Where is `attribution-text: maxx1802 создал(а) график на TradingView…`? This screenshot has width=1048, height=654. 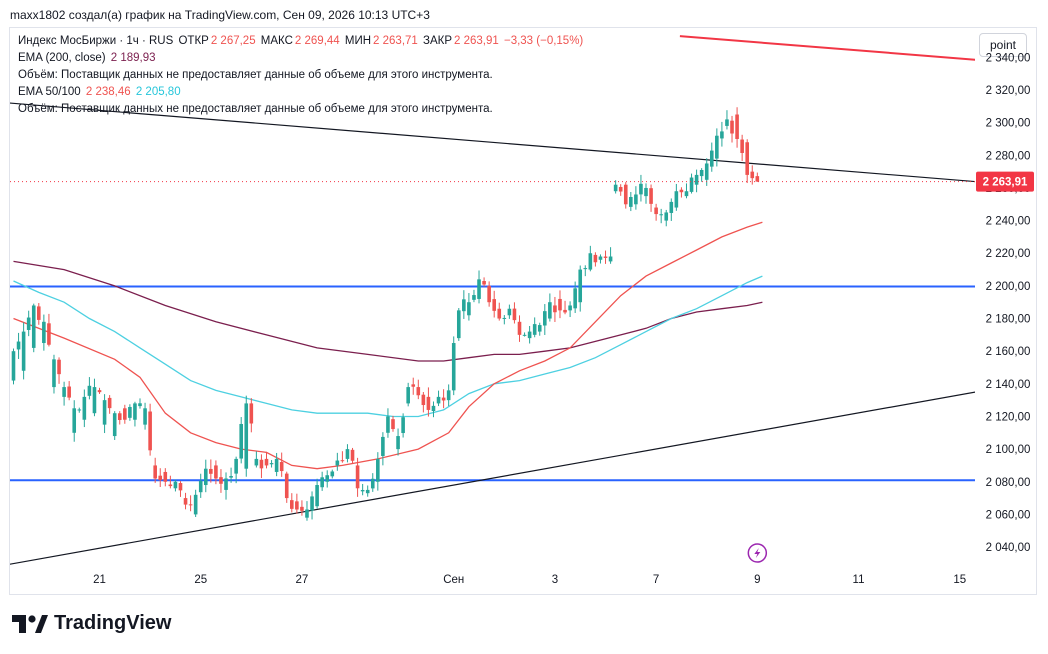
attribution-text: maxx1802 создал(а) график на TradingView… is located at coordinates (220, 15).